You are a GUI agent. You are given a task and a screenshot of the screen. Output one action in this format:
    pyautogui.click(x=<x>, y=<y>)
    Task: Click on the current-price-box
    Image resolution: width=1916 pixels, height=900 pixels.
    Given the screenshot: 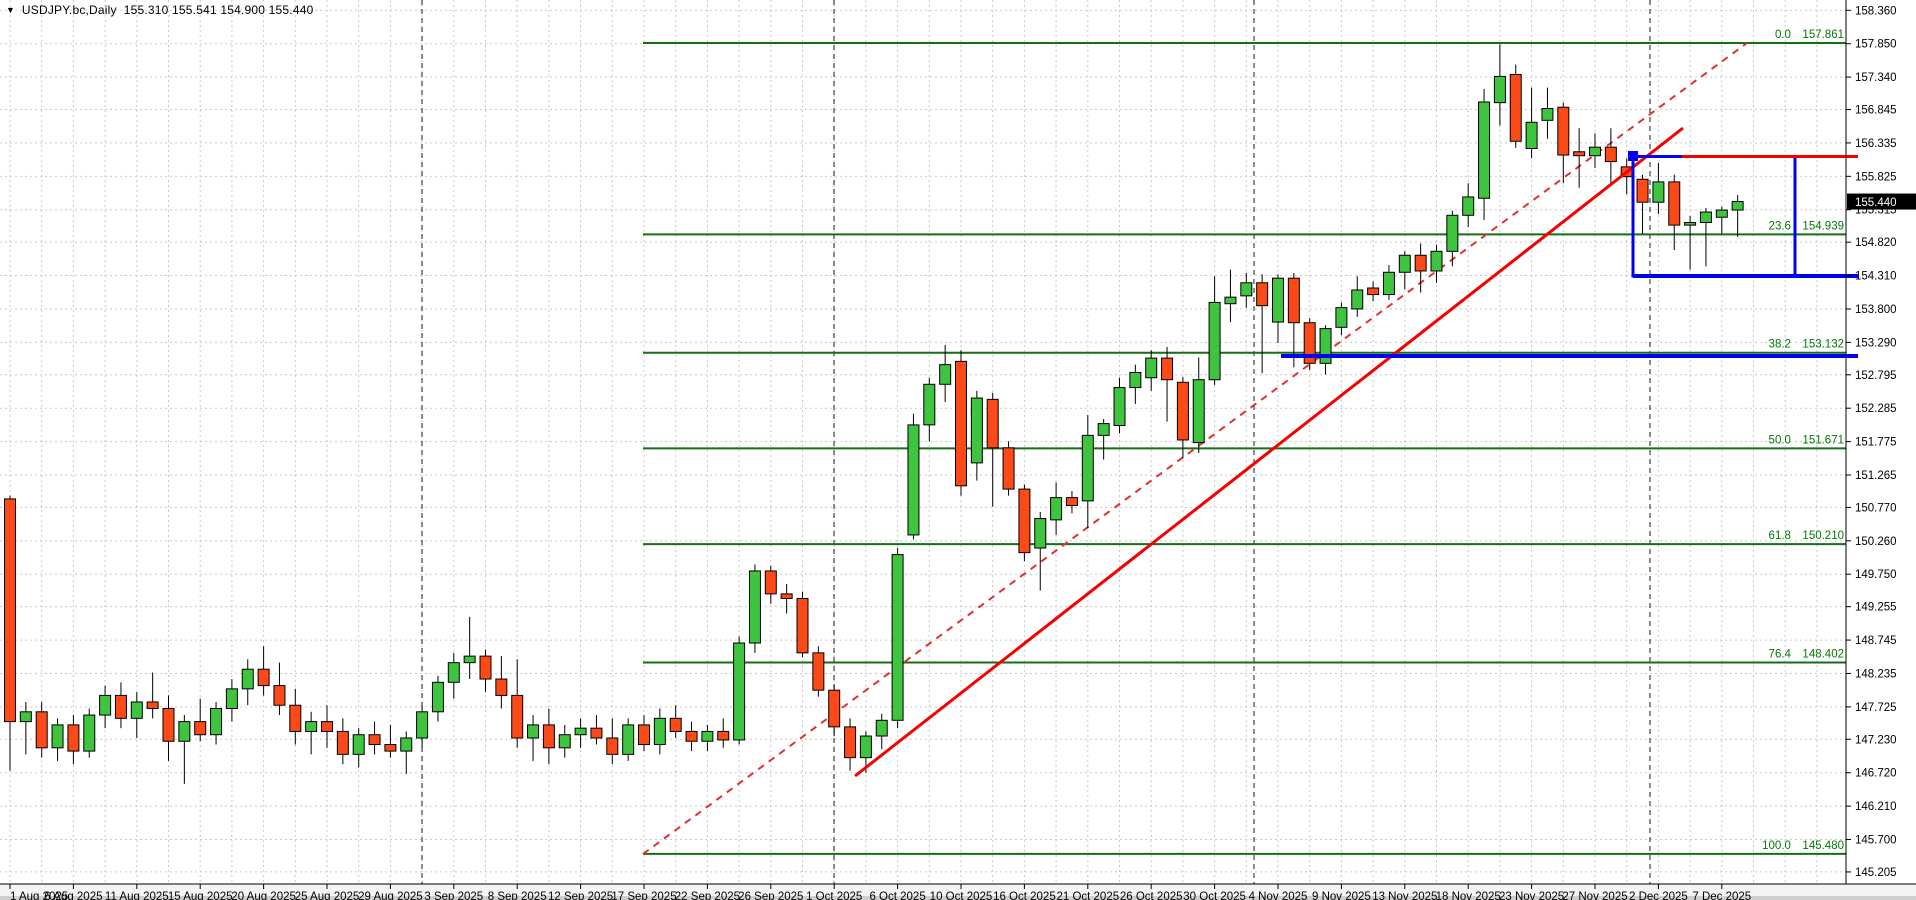 What is the action you would take?
    pyautogui.click(x=1881, y=201)
    